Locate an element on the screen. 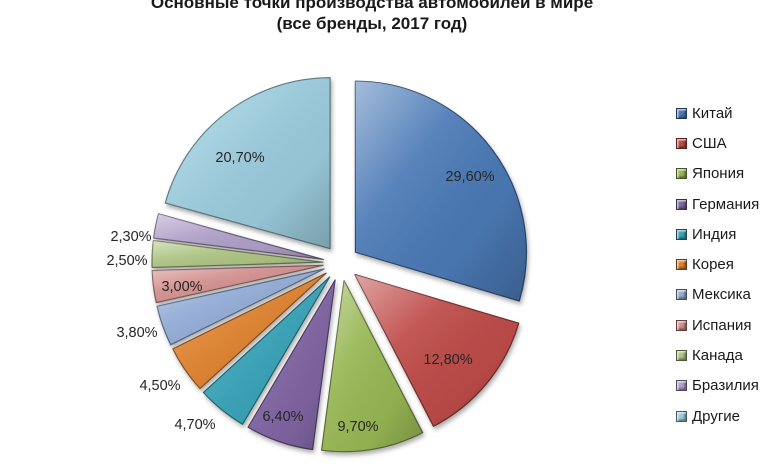 The width and height of the screenshot is (780, 470). legend-label: Корея is located at coordinates (713, 265).